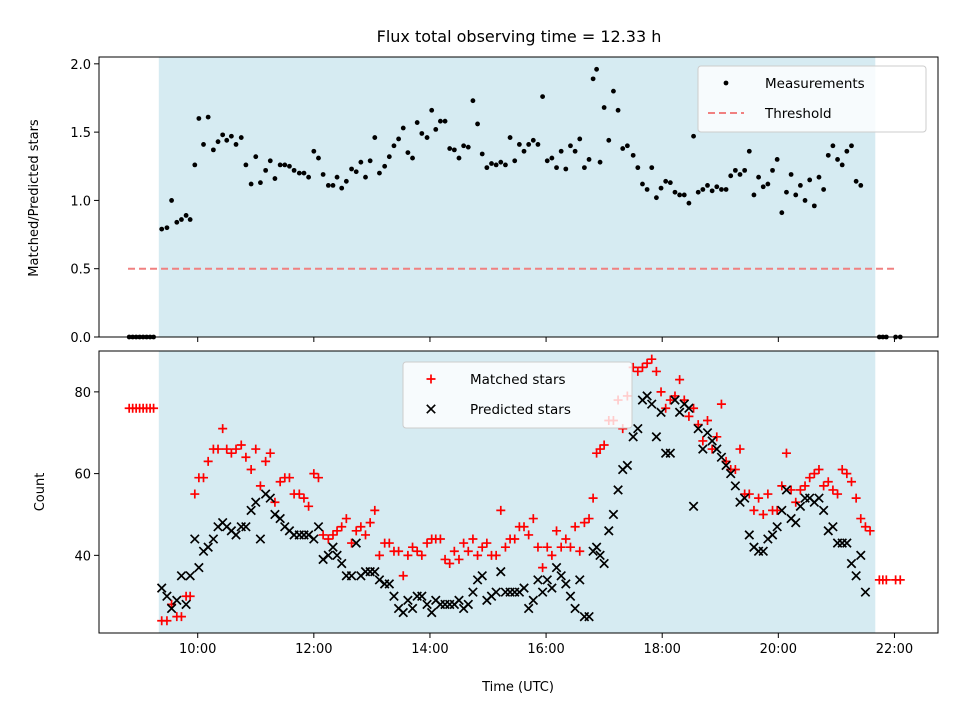 The image size is (960, 720). I want to click on legend-marker-swatch, so click(431, 409).